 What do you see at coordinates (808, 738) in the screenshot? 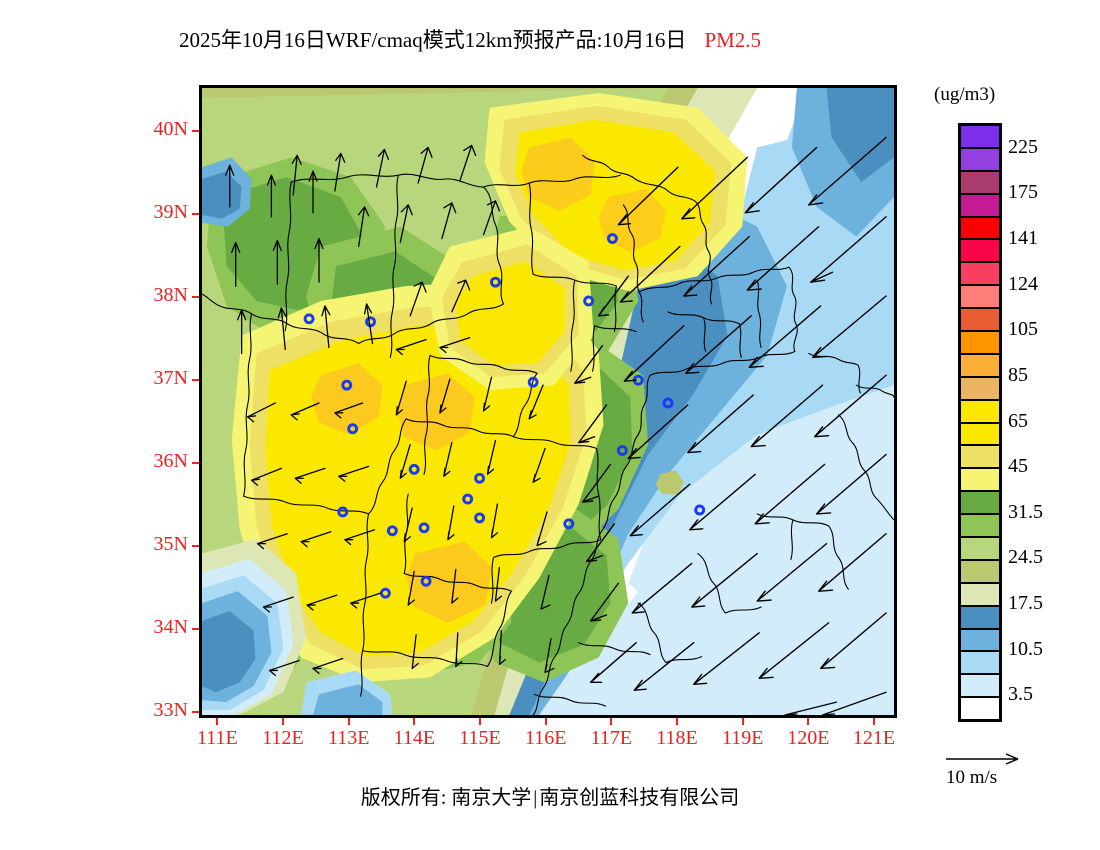
I see `lon-label-120E: 120E` at bounding box center [808, 738].